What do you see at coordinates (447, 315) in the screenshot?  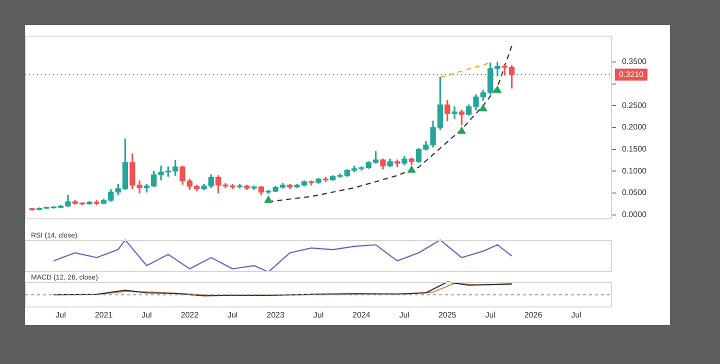 I see `x-tick-label: 2025` at bounding box center [447, 315].